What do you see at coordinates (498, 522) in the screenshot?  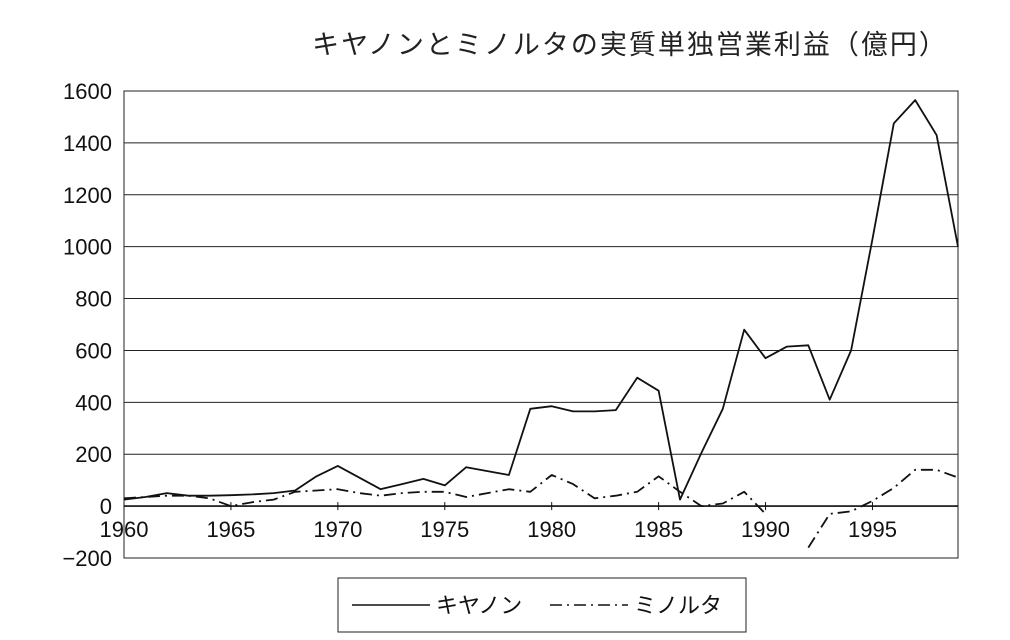 I see `x-tick-labels: 1960 1965 1970 1975 1980 1985 1990 1995` at bounding box center [498, 522].